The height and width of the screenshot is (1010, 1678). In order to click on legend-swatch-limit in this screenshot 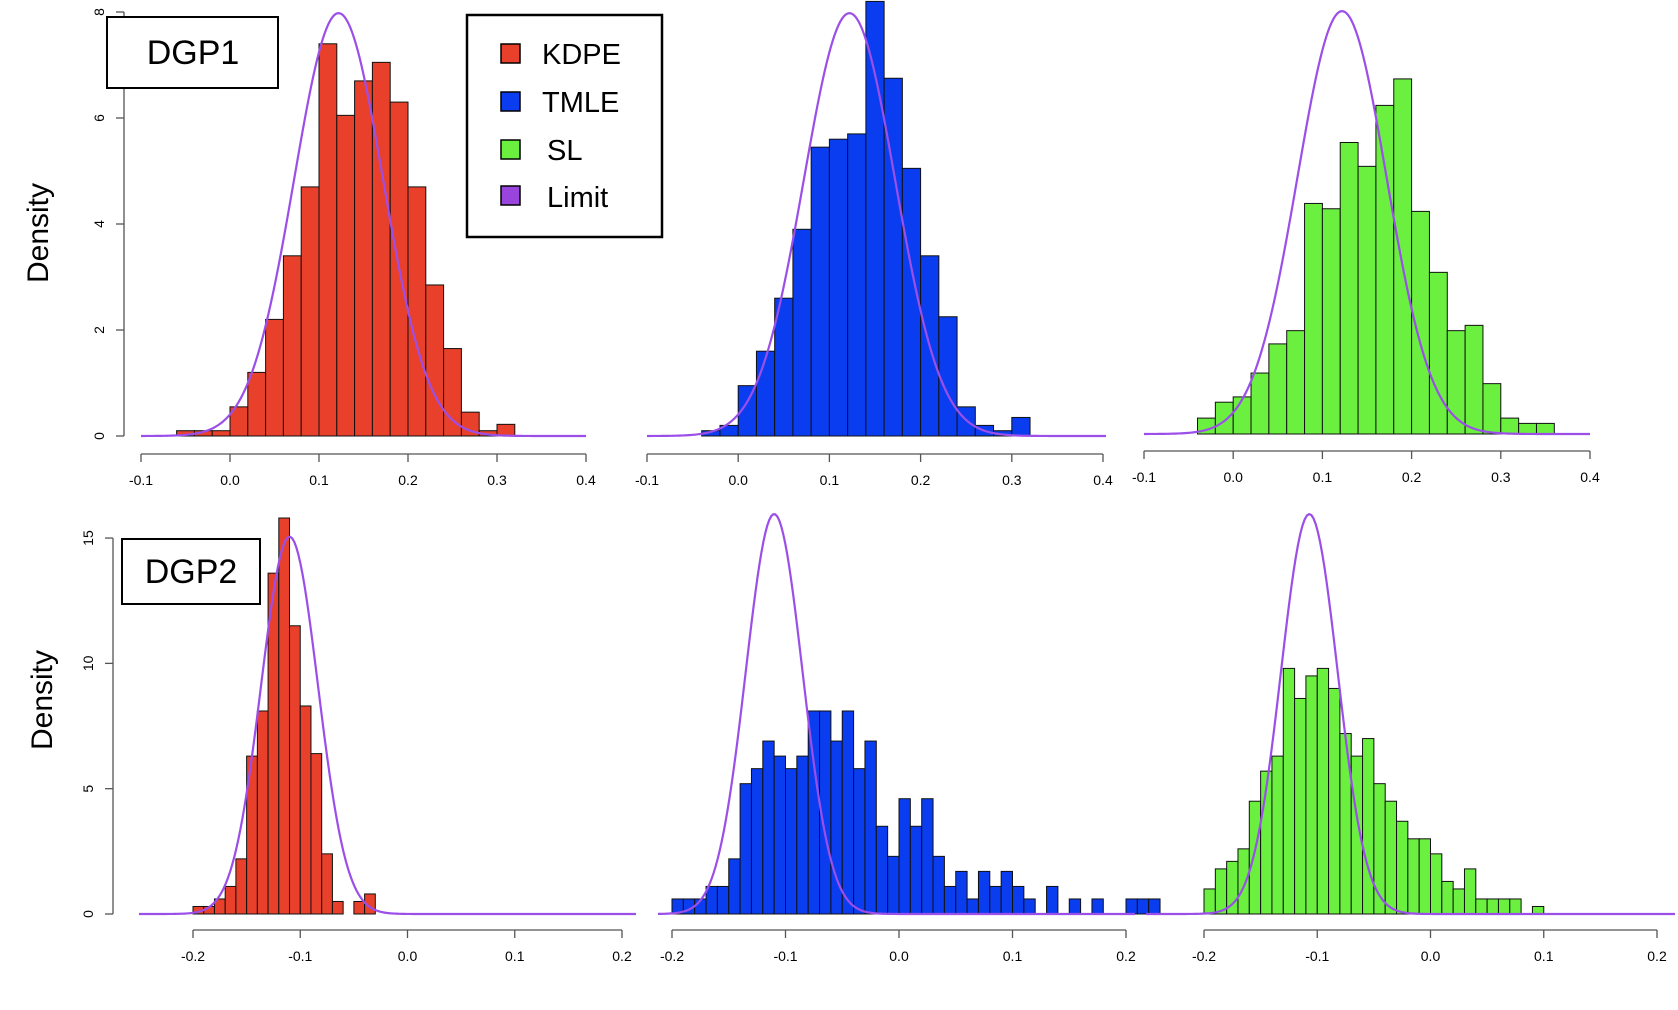, I will do `click(510, 195)`.